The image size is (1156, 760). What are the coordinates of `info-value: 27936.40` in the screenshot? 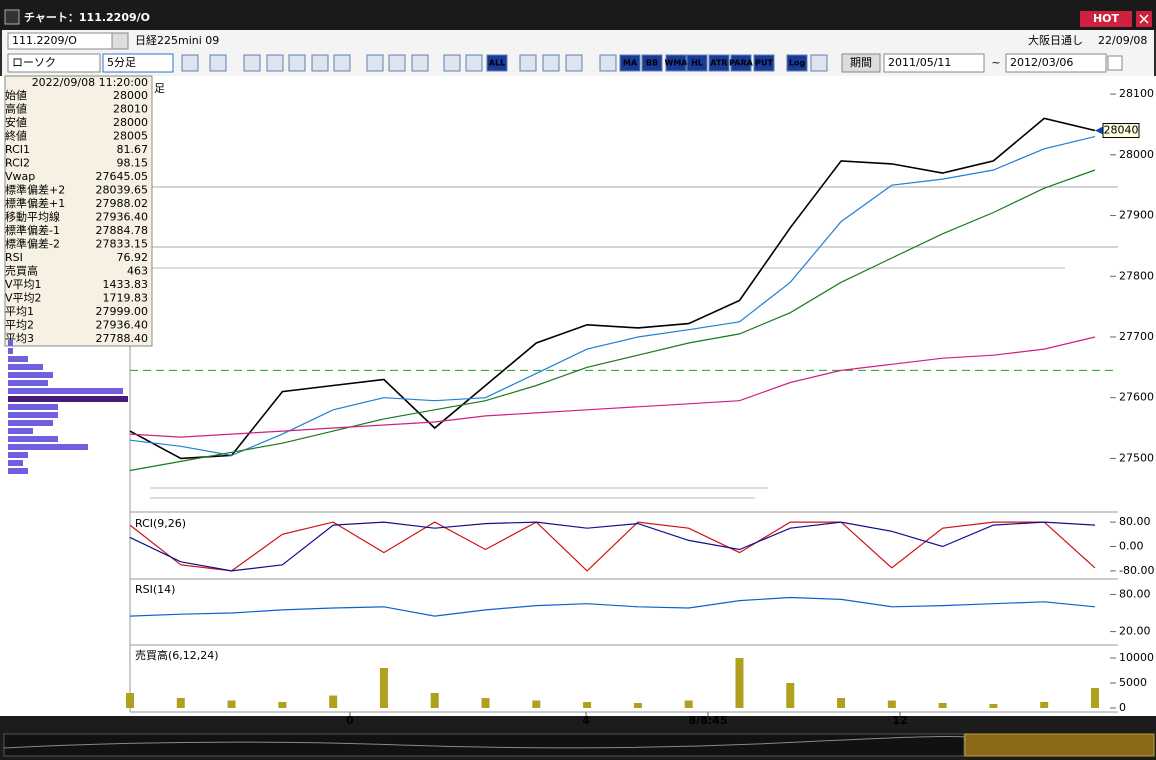 It's located at (122, 325).